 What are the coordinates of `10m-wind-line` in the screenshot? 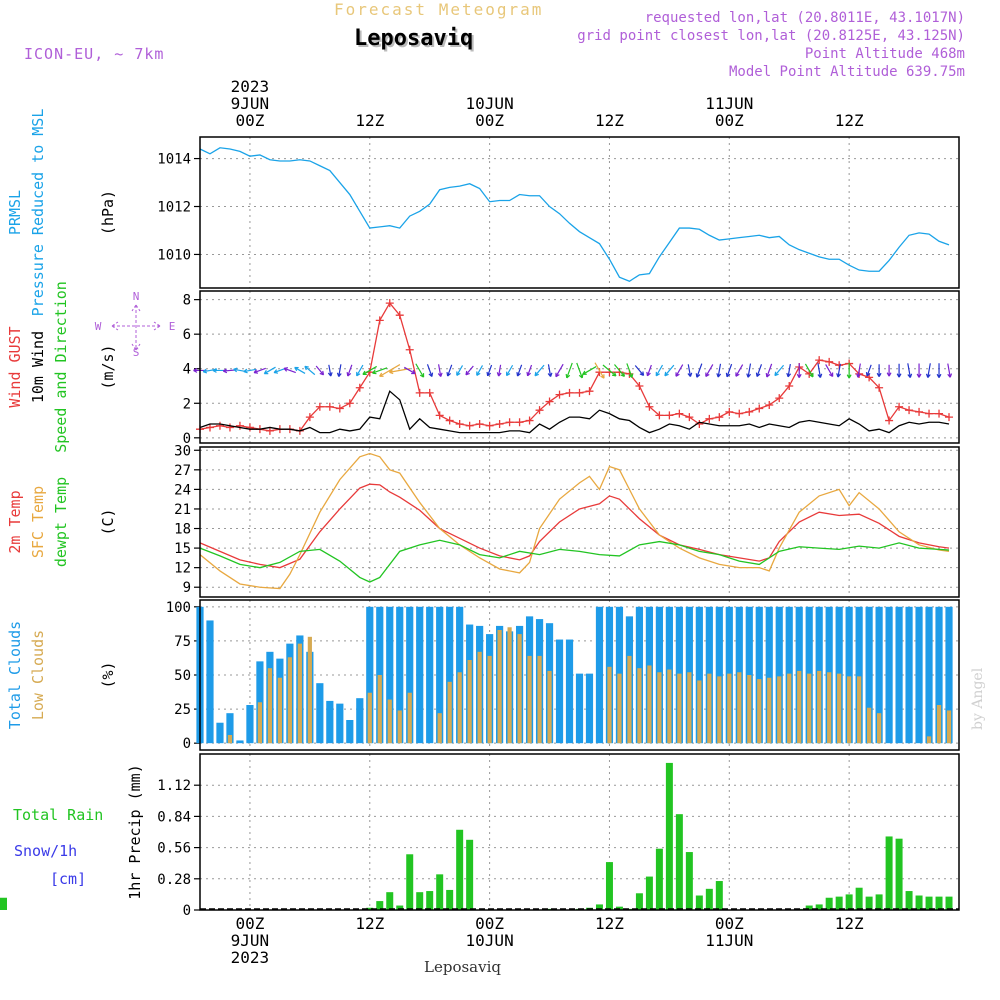 It's located at (574, 412).